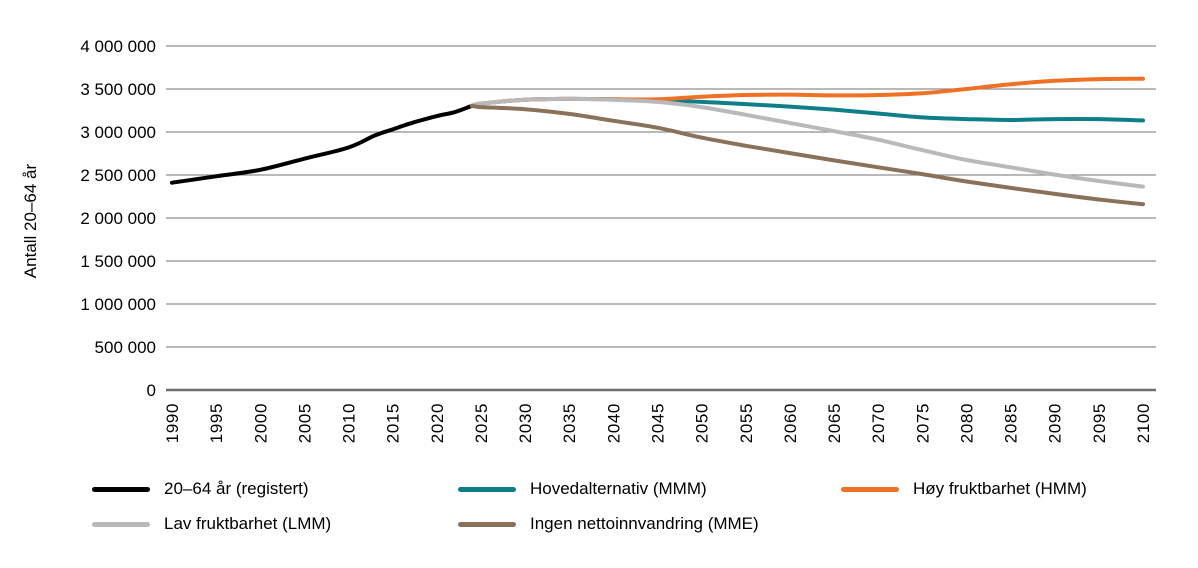 The image size is (1198, 568). What do you see at coordinates (613, 423) in the screenshot?
I see `x-tick-label: 2040` at bounding box center [613, 423].